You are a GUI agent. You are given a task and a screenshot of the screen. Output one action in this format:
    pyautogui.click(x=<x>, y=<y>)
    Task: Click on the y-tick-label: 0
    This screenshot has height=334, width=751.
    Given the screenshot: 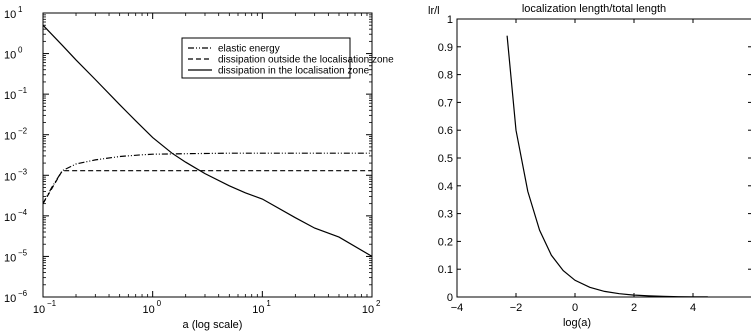 What is the action you would take?
    pyautogui.click(x=450, y=298)
    